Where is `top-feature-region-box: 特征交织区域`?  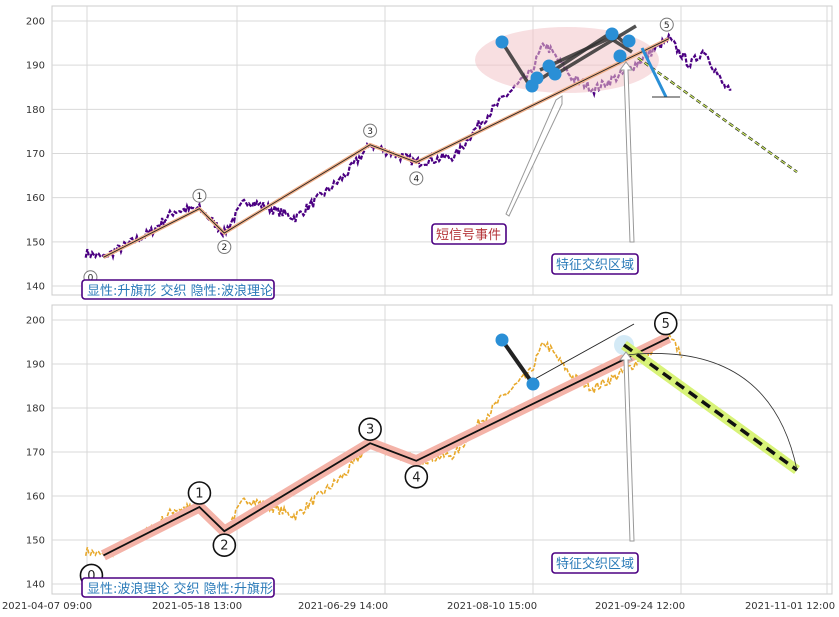 top-feature-region-box: 特征交织区域 is located at coordinates (595, 264).